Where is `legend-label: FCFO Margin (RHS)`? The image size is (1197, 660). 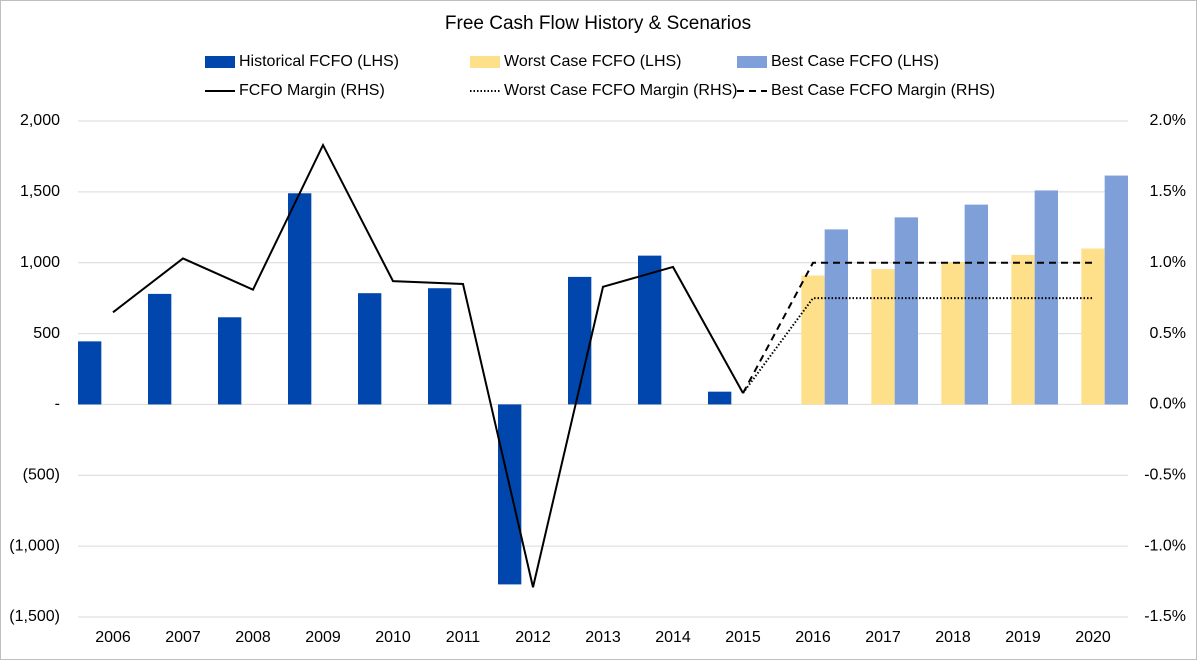
legend-label: FCFO Margin (RHS) is located at coordinates (312, 90).